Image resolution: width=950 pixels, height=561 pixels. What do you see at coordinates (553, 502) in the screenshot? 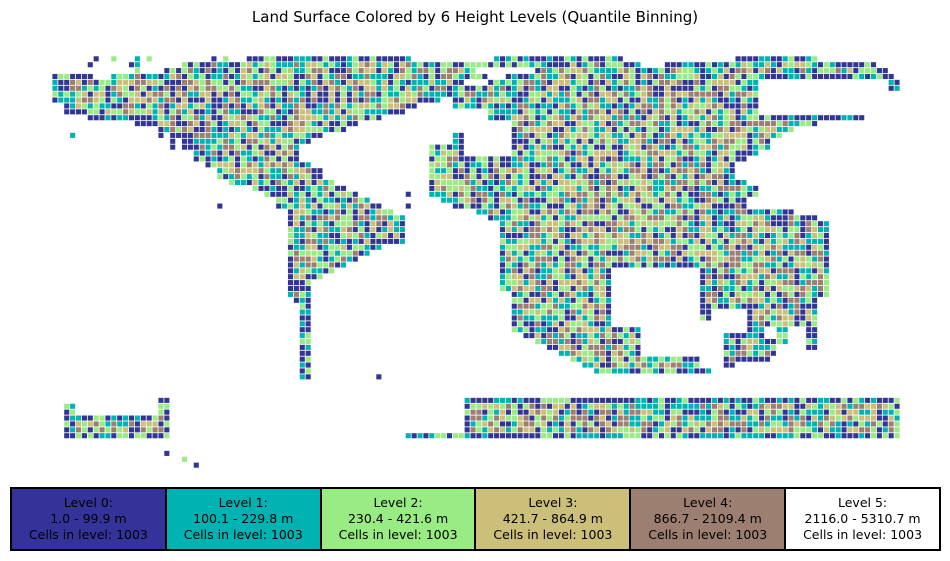
I see `legend-level-3-label: Level 3:` at bounding box center [553, 502].